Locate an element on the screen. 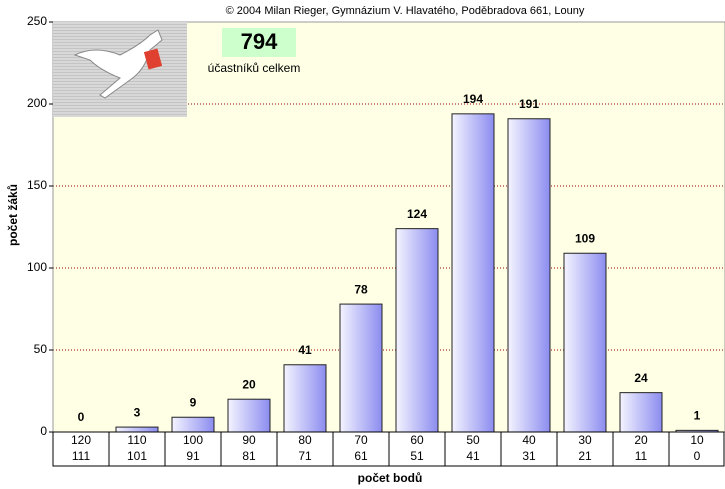  x-tick-label: 91 is located at coordinates (193, 456).